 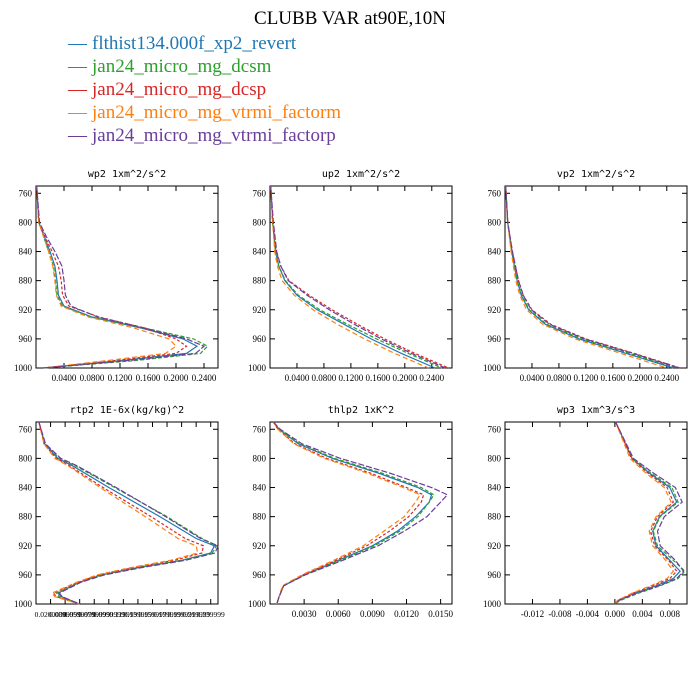 What do you see at coordinates (596, 410) in the screenshot?
I see `panel-title: wp3 1xm^3/s^3` at bounding box center [596, 410].